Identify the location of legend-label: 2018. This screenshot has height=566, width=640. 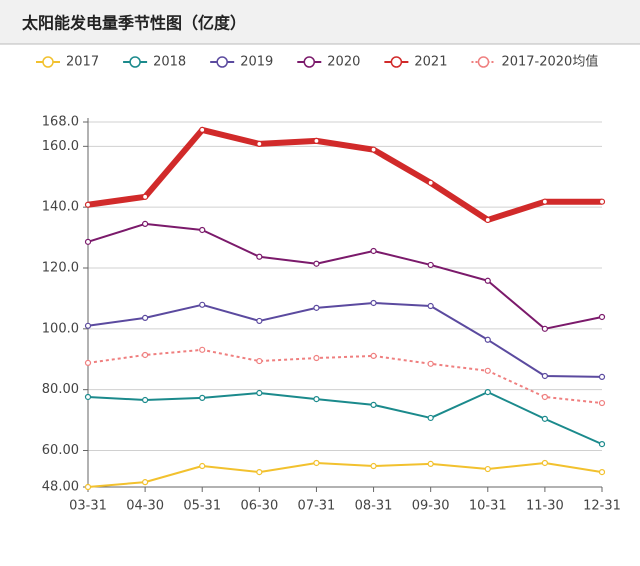
(169, 62).